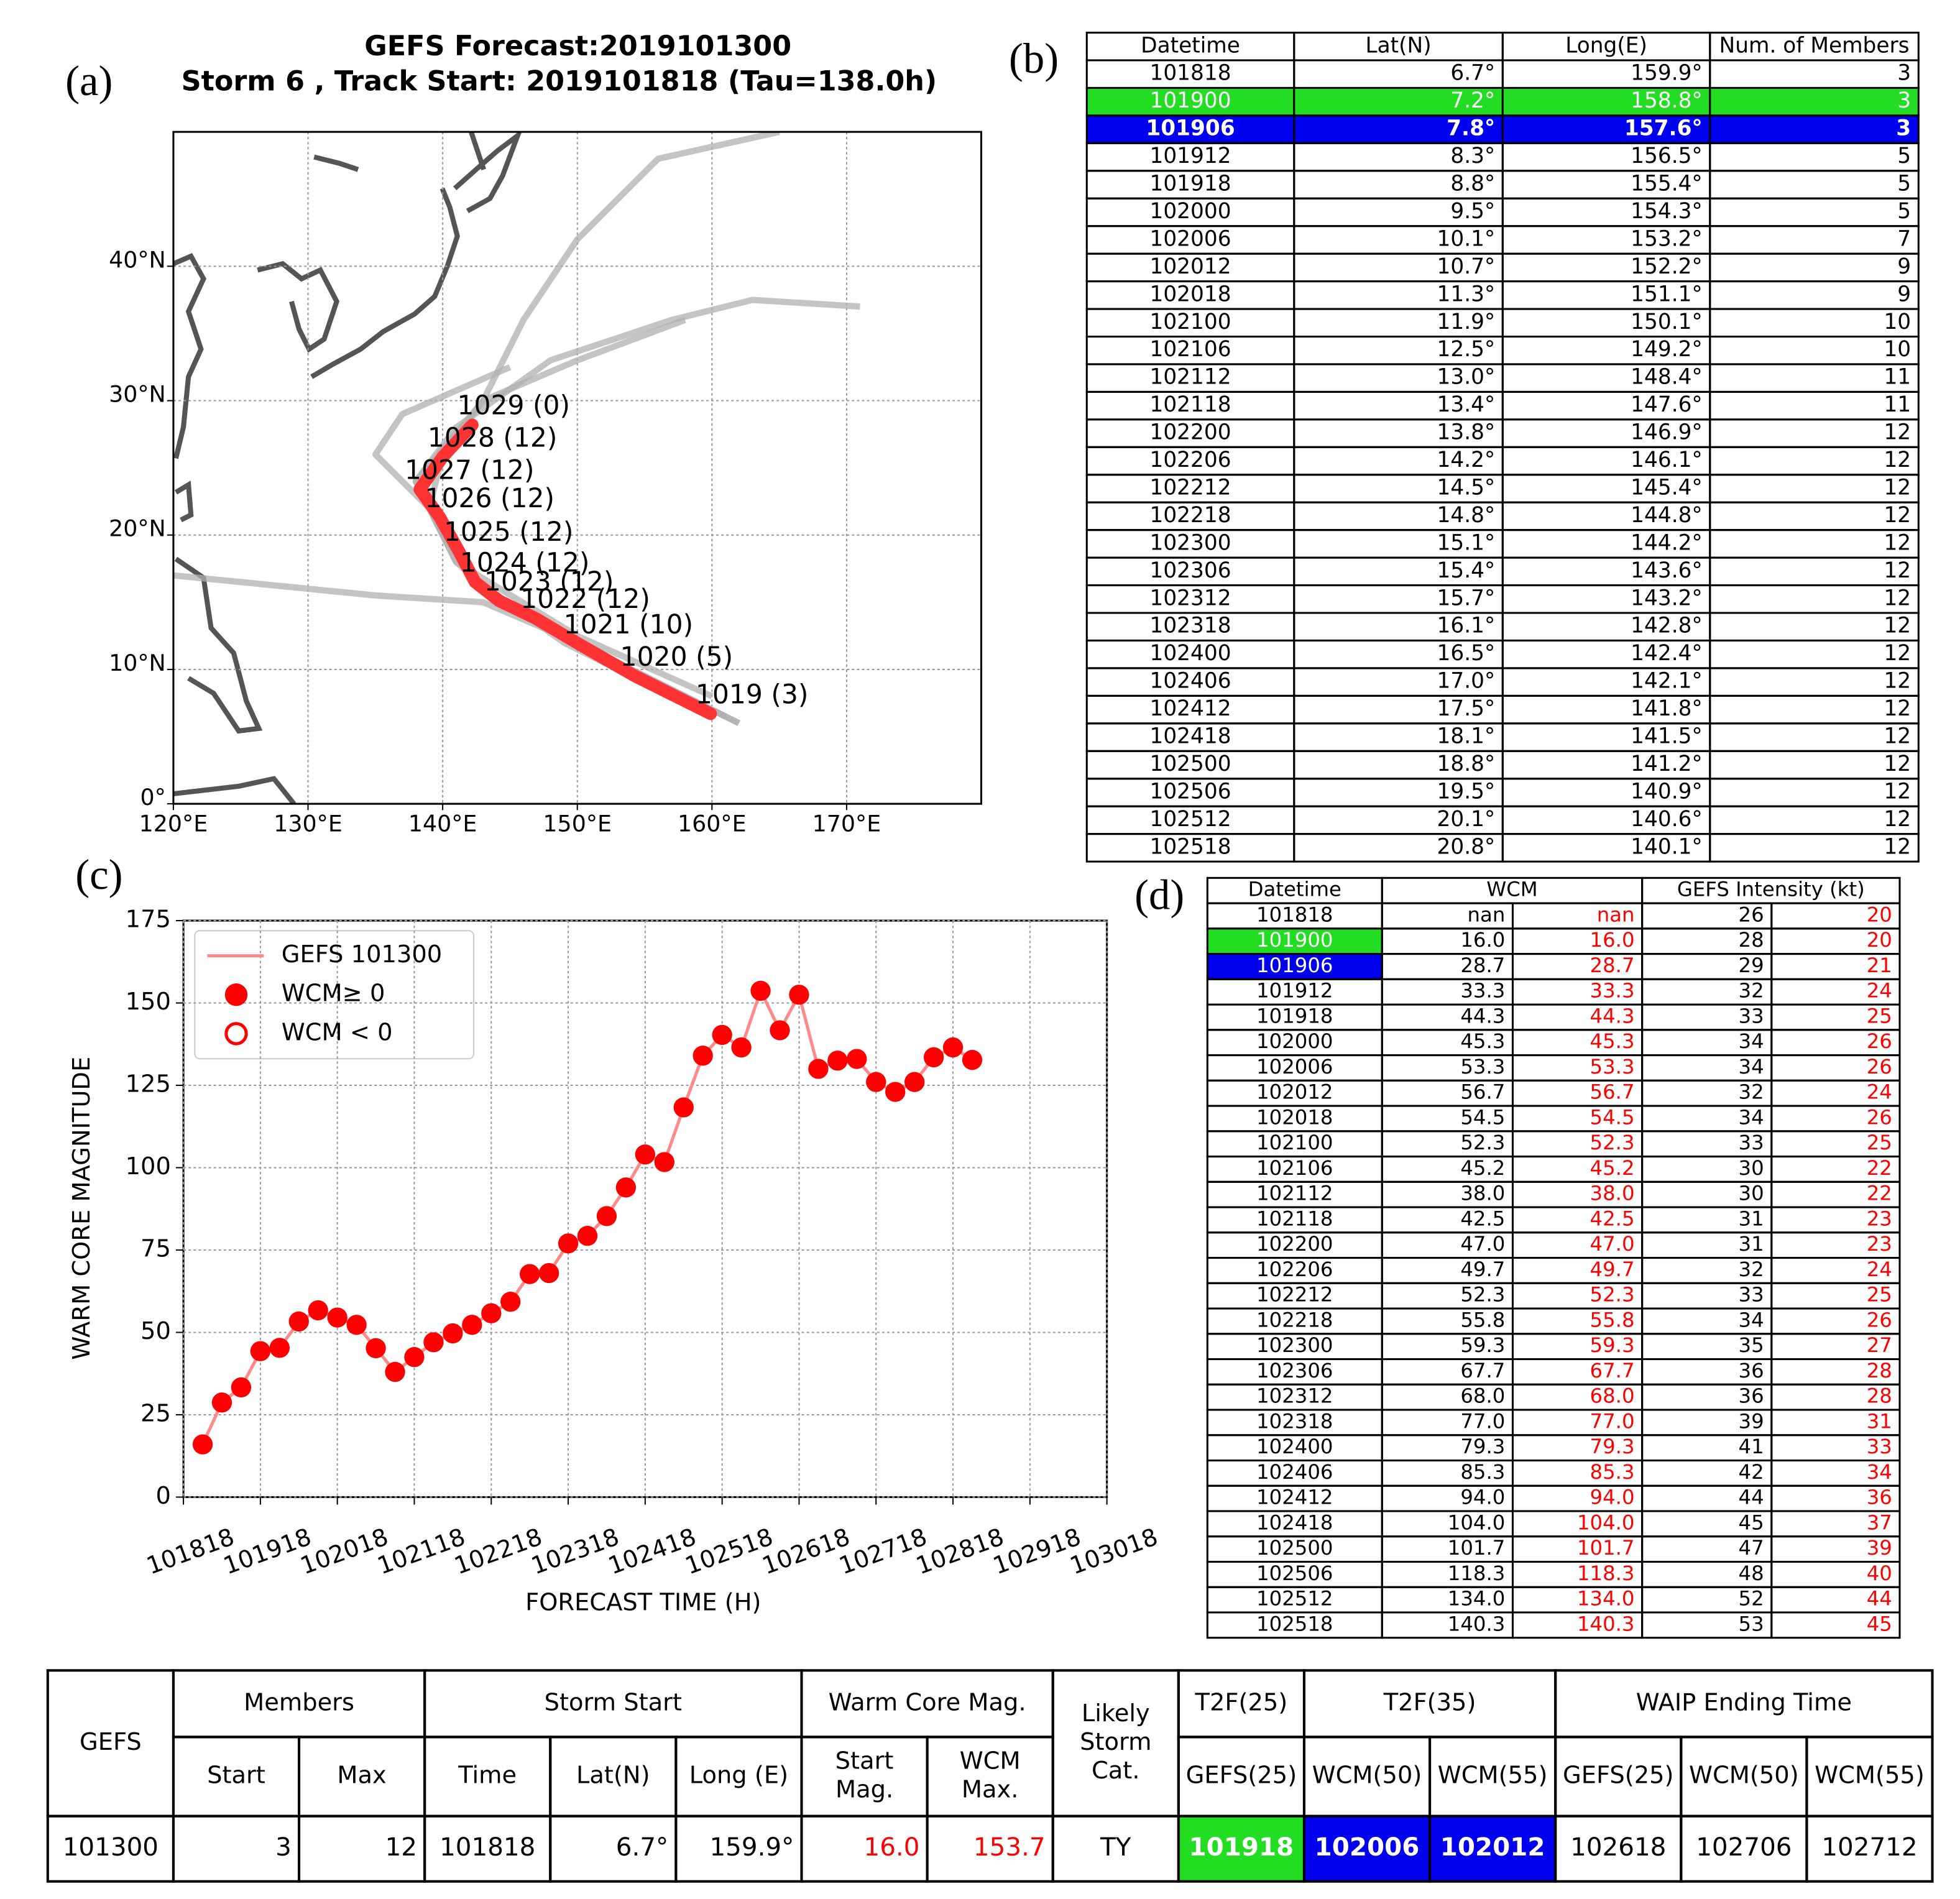  What do you see at coordinates (1482, 1066) in the screenshot?
I see `table-text: 53.3` at bounding box center [1482, 1066].